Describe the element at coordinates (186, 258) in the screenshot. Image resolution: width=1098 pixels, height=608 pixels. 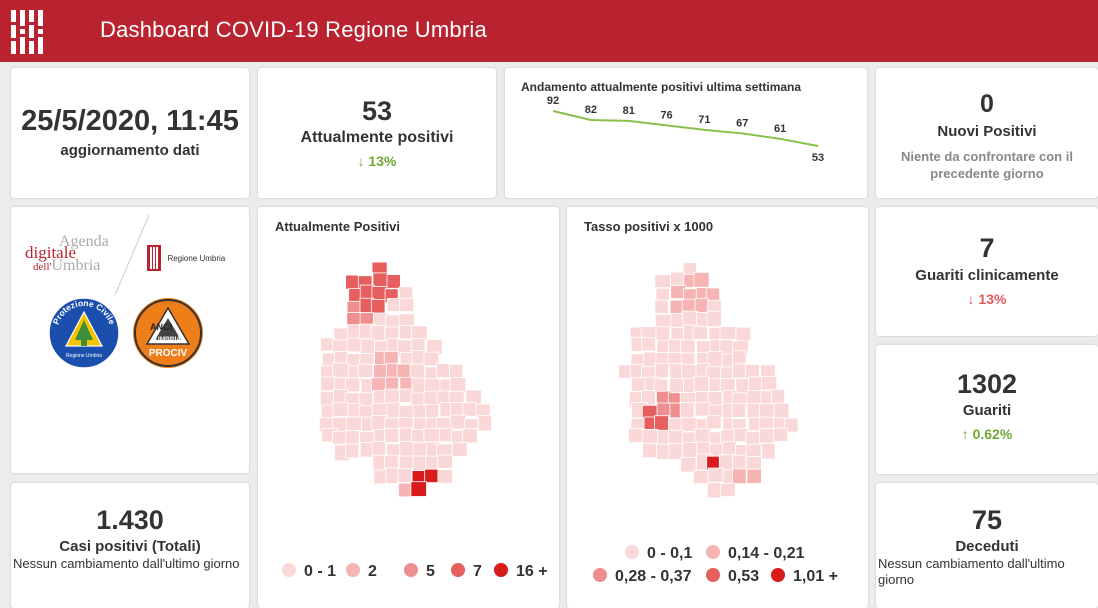
I see `regione-umbria-logo: Regione Umbria` at that location.